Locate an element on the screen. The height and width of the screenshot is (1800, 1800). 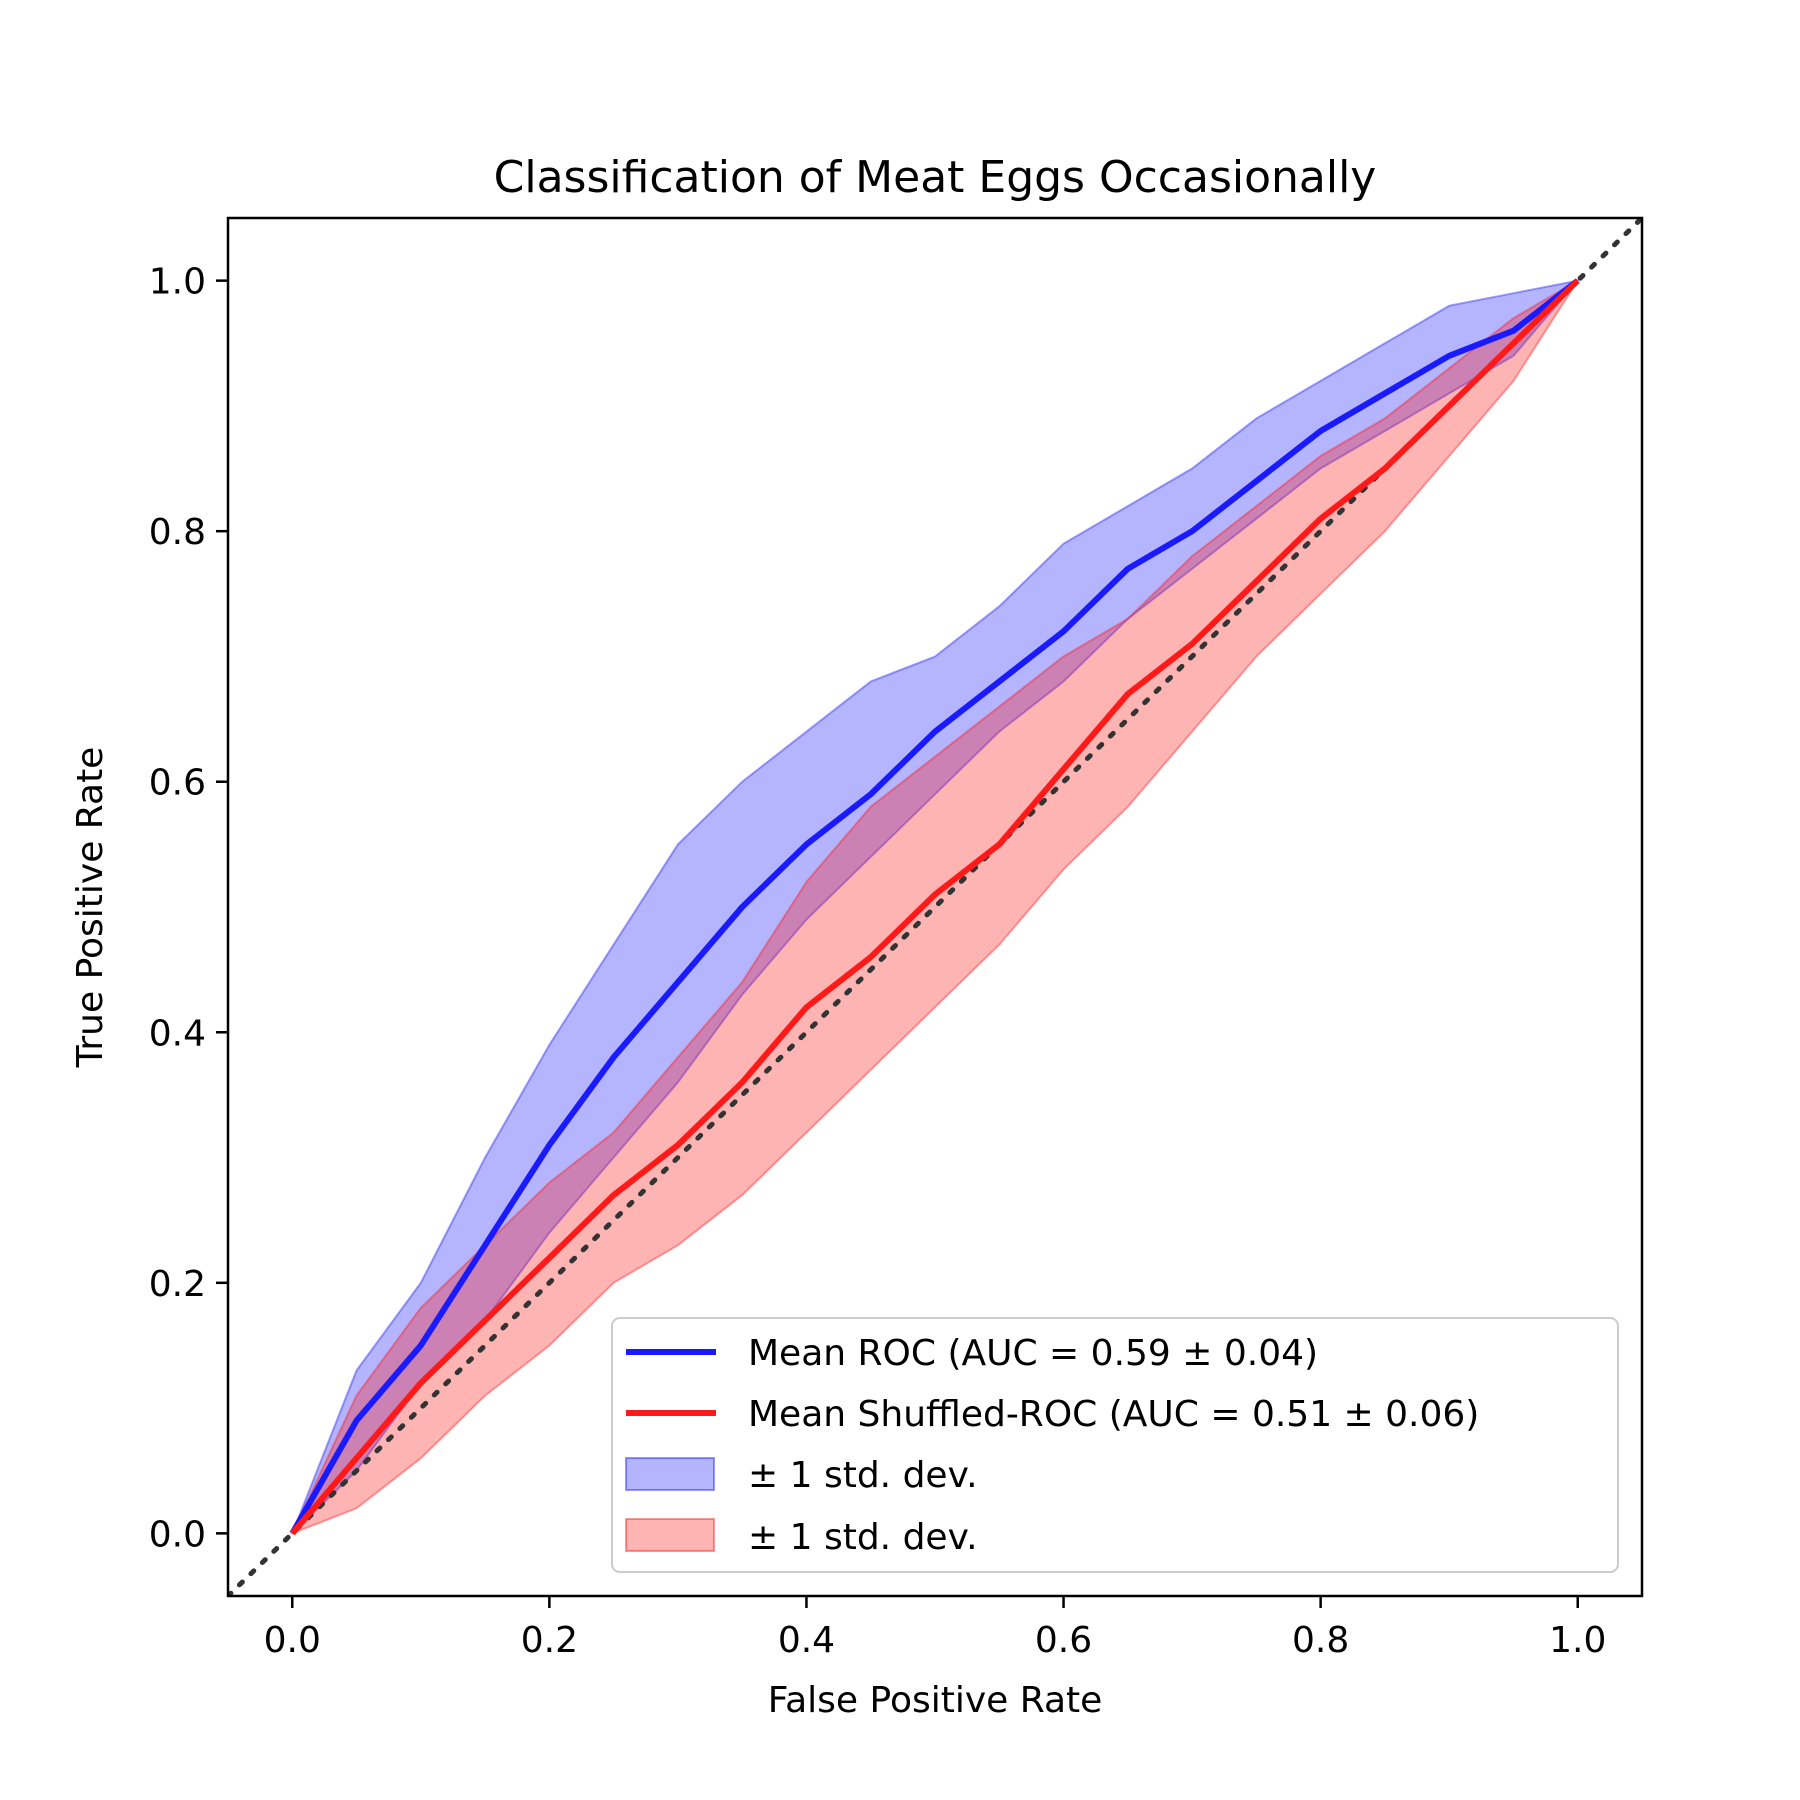
x-tick-label: 0.6 is located at coordinates (1063, 1640).